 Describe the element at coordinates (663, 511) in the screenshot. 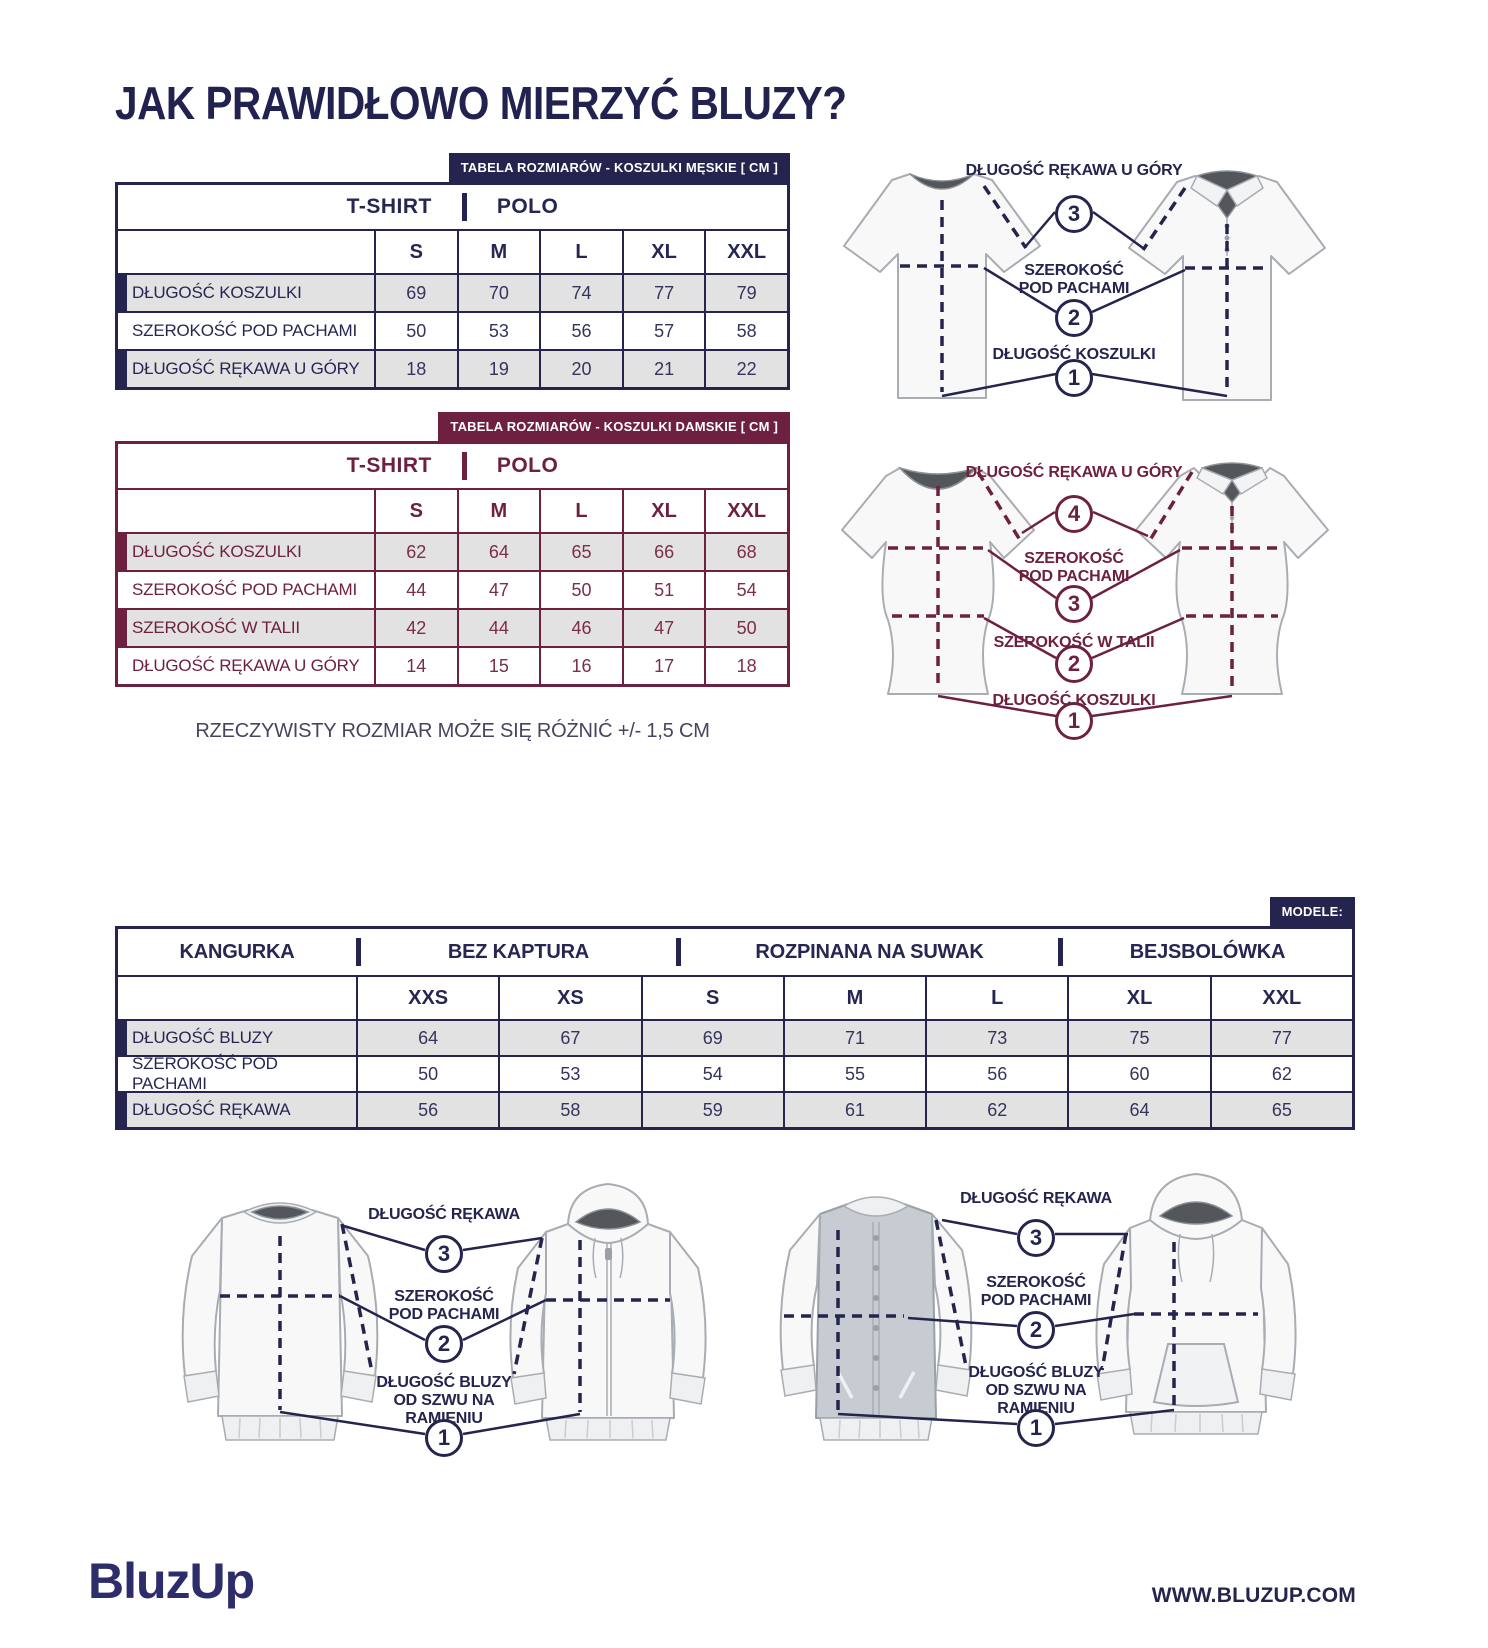

I see `size-header: XL` at that location.